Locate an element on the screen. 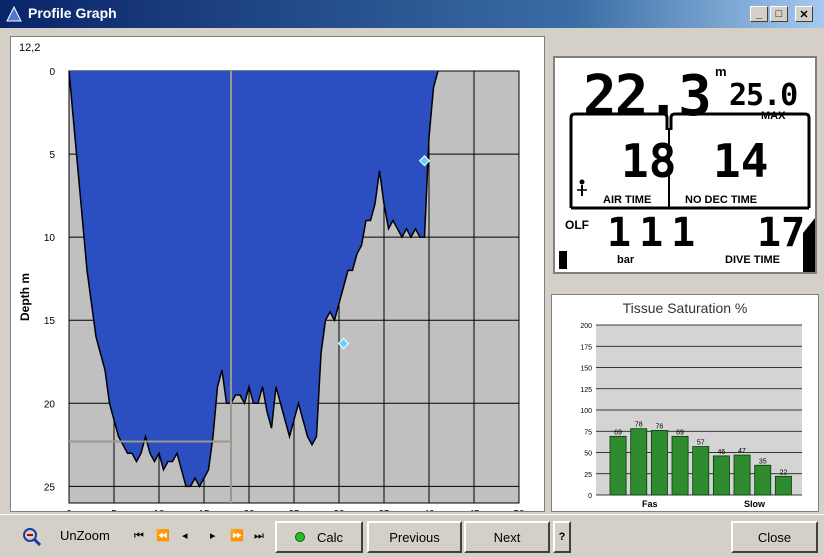 This screenshot has height=557, width=824. depth-unit: m is located at coordinates (721, 71).